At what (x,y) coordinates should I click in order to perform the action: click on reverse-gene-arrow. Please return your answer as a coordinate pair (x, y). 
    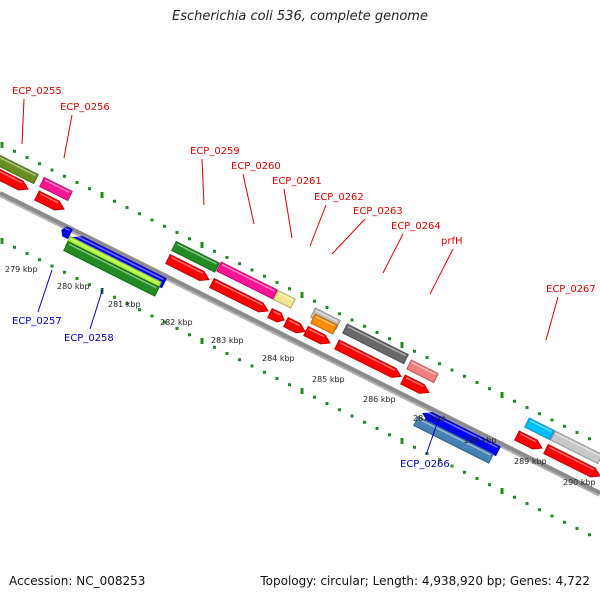
    Looking at the image, I should click on (453, 439).